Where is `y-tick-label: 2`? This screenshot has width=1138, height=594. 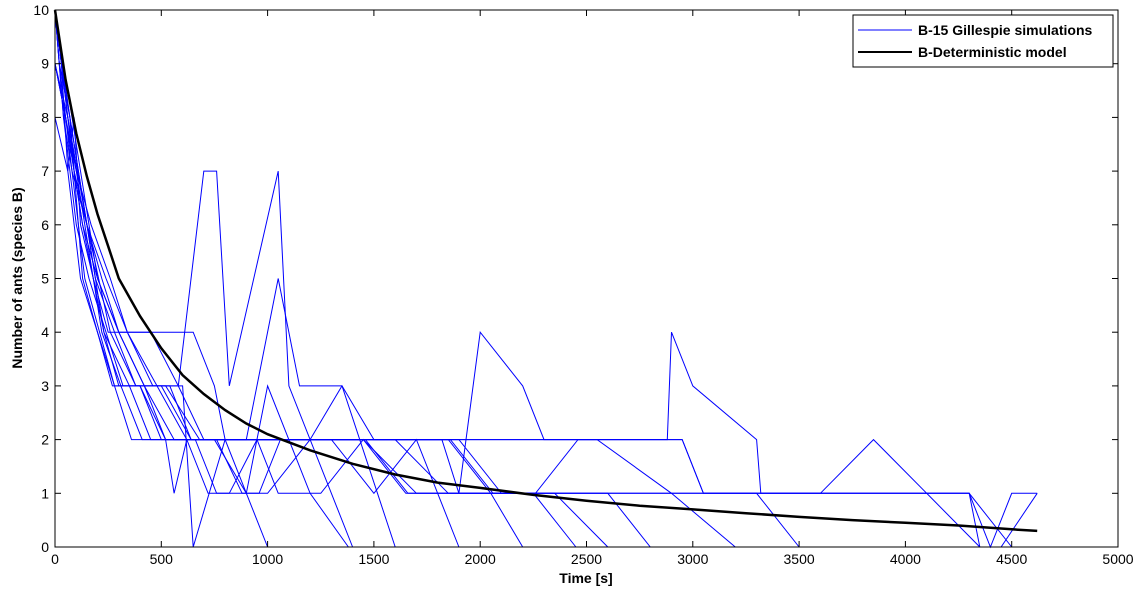 y-tick-label: 2 is located at coordinates (45, 440).